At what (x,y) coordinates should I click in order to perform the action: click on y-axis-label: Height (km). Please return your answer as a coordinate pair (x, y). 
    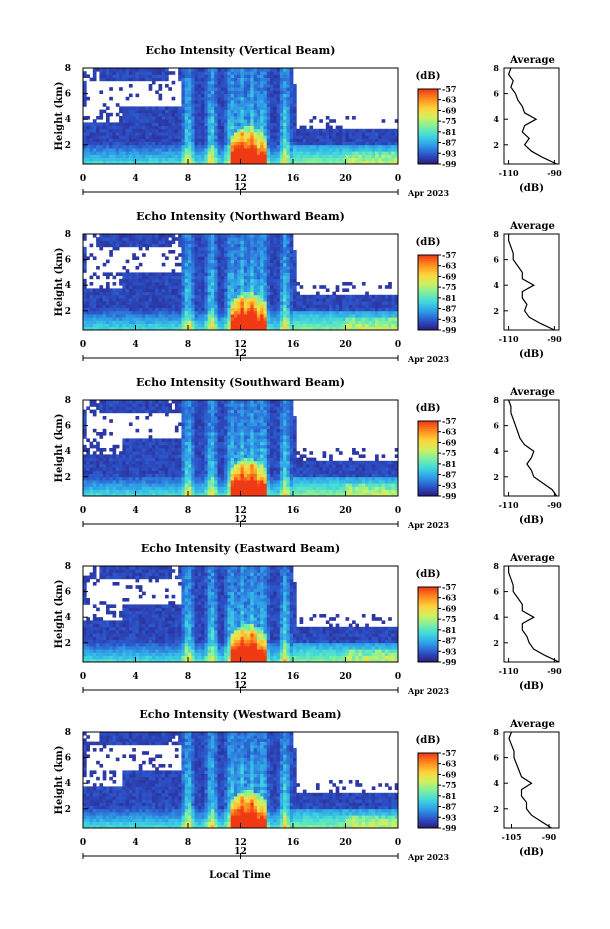
    Looking at the image, I should click on (59, 282).